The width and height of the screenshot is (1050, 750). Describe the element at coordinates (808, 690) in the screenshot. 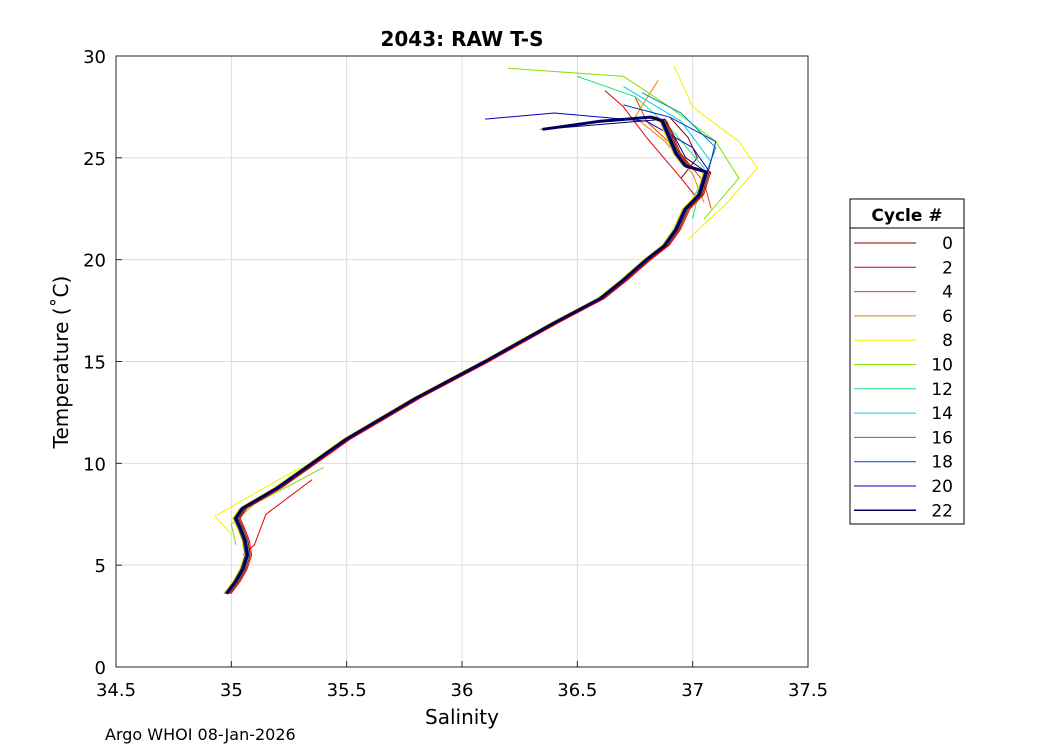

I see `x-tick-label: 37.5` at that location.